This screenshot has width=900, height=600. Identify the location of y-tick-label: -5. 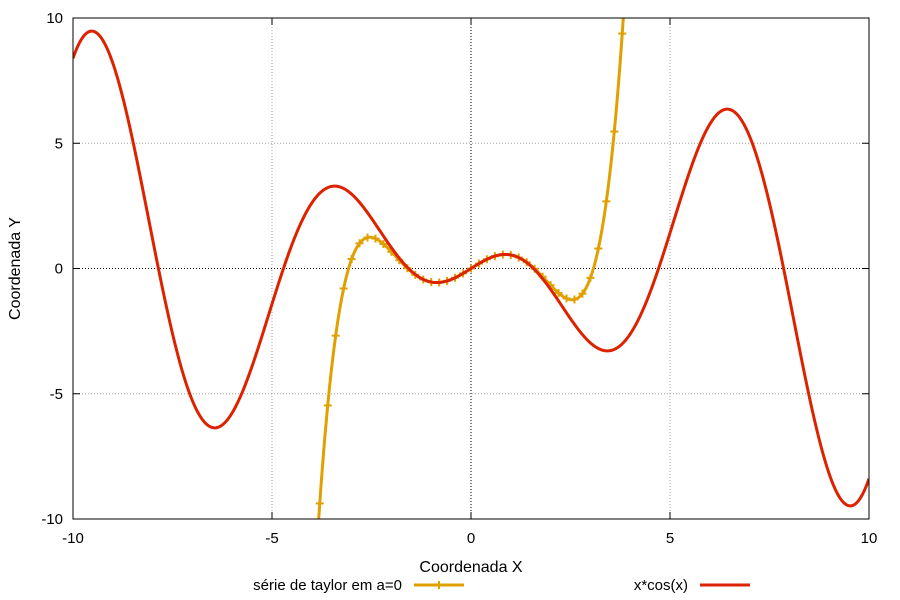
(56, 394).